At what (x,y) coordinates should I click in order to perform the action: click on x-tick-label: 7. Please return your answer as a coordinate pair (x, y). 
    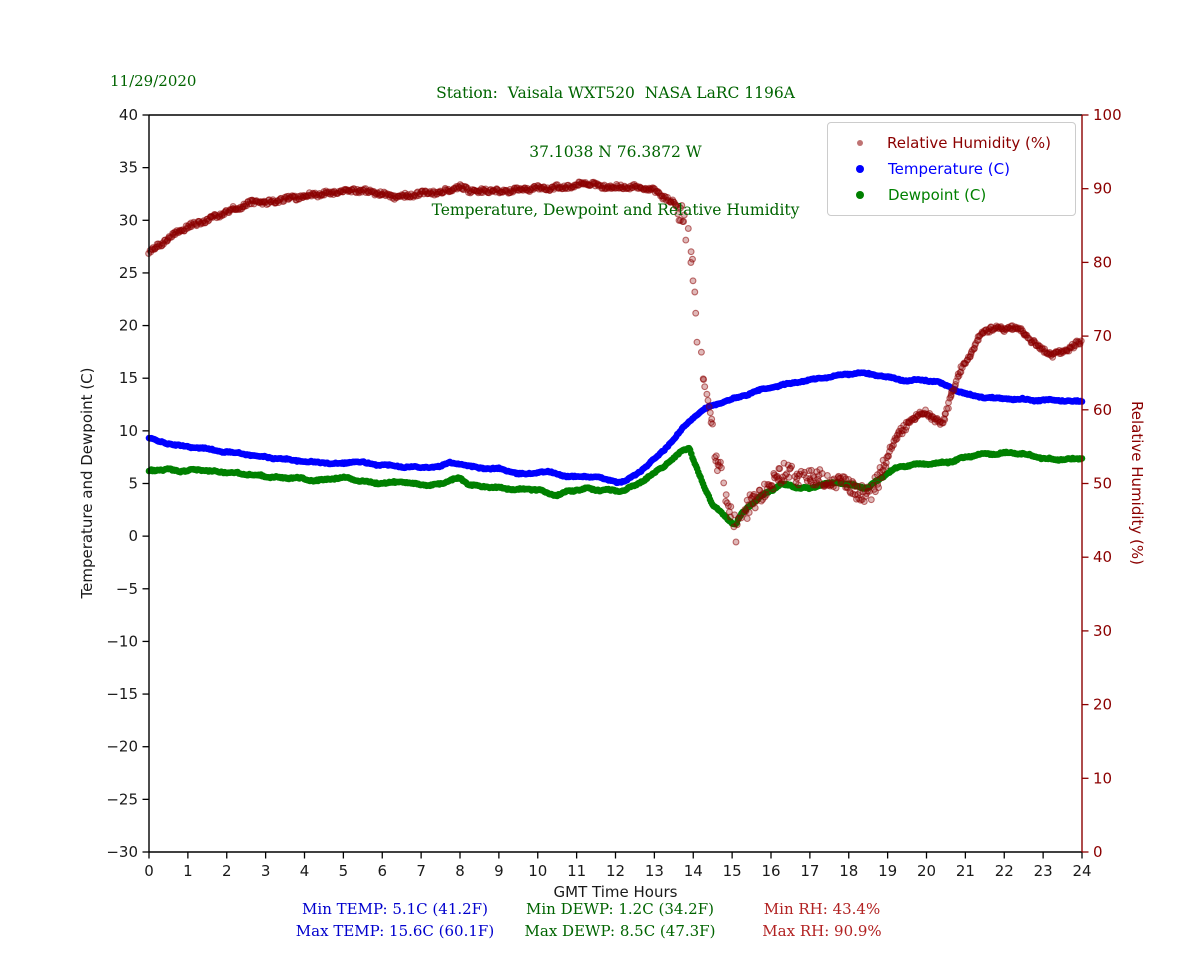
    Looking at the image, I should click on (421, 871).